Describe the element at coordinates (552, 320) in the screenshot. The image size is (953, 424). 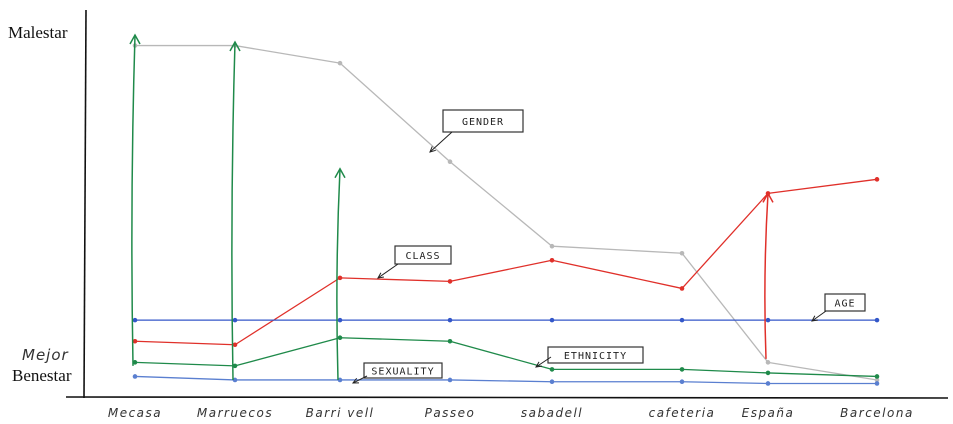
I see `point-age-sabadell` at that location.